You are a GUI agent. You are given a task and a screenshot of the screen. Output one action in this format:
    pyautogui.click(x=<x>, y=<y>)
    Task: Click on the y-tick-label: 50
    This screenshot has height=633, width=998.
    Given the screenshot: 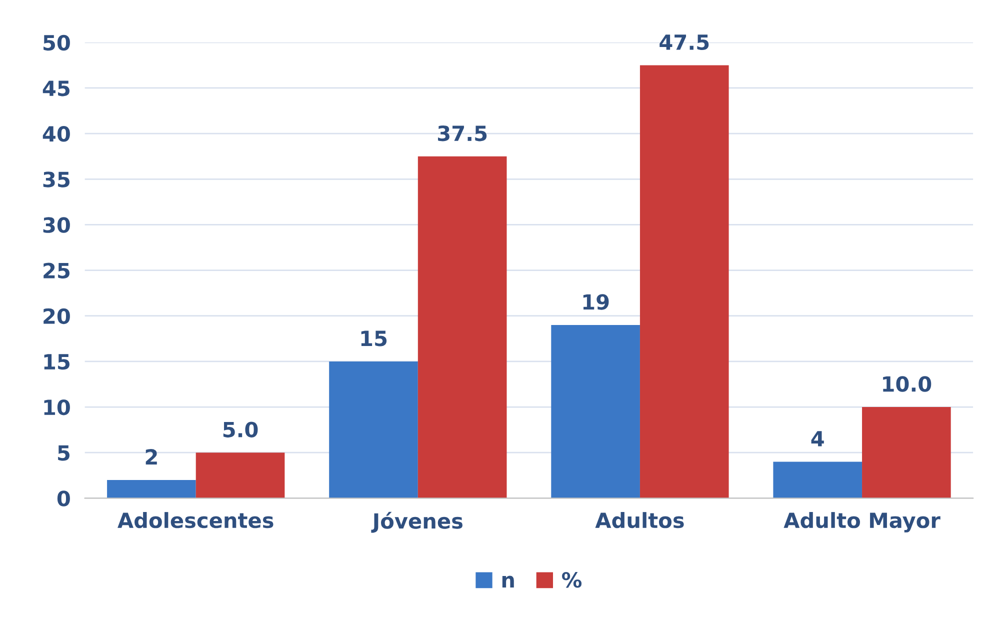 What is the action you would take?
    pyautogui.click(x=57, y=42)
    